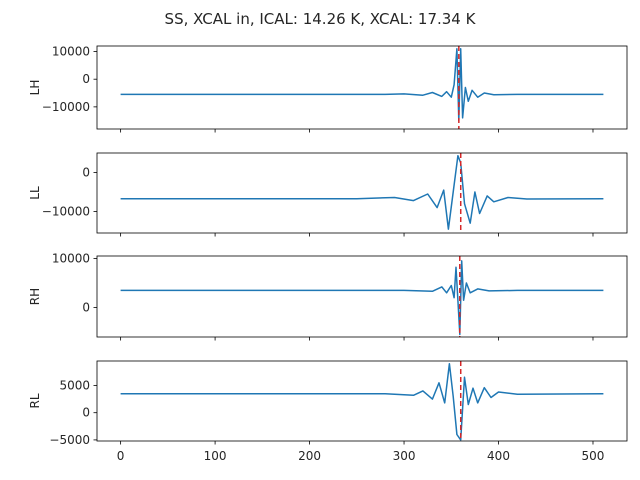  Describe the element at coordinates (215, 456) in the screenshot. I see `x-tick-label: 100` at that location.